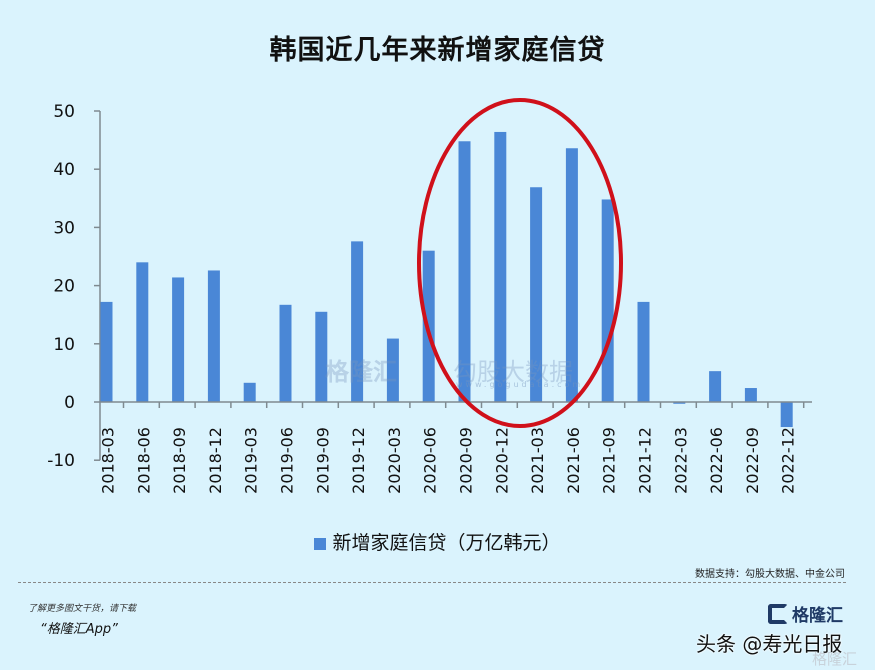 This screenshot has height=670, width=875. What do you see at coordinates (769, 644) in the screenshot?
I see `author-credit: 头条 @寿光日报` at bounding box center [769, 644].